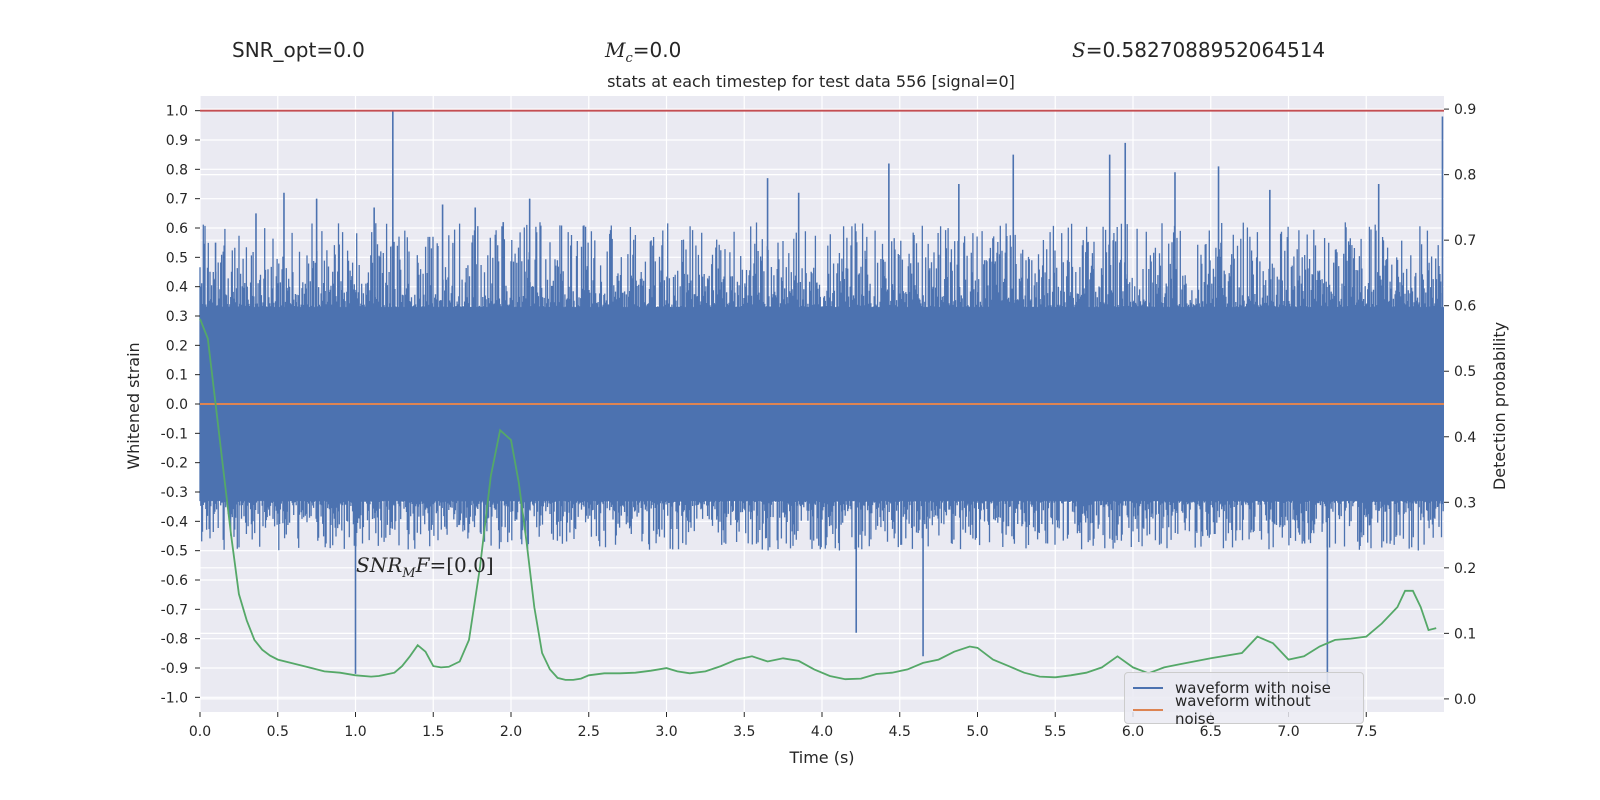 This screenshot has height=800, width=1600. What do you see at coordinates (1465, 307) in the screenshot?
I see `y-right-tick-label: 0.6` at bounding box center [1465, 307].